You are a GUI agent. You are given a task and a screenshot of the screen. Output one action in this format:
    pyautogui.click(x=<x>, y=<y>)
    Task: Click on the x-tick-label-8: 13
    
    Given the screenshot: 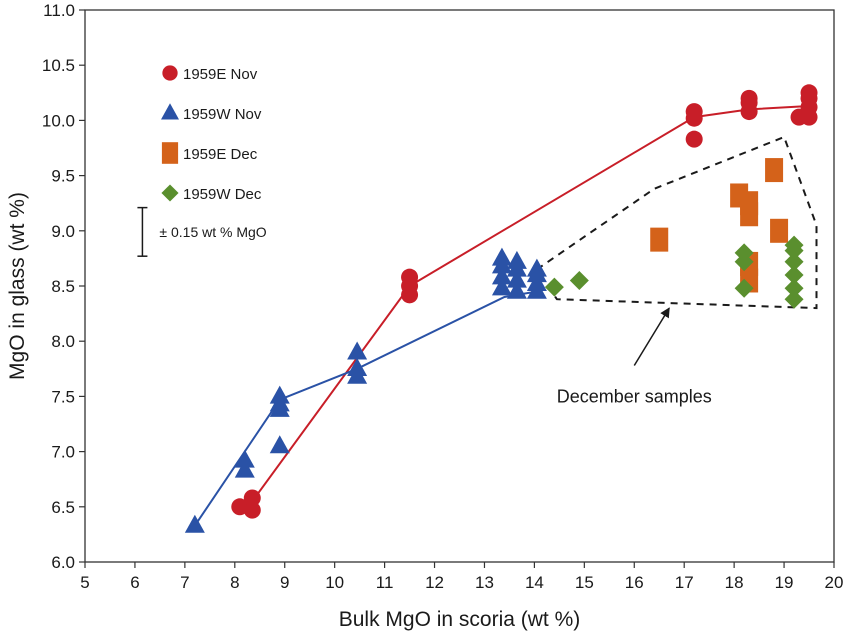 What is the action you would take?
    pyautogui.click(x=484, y=582)
    